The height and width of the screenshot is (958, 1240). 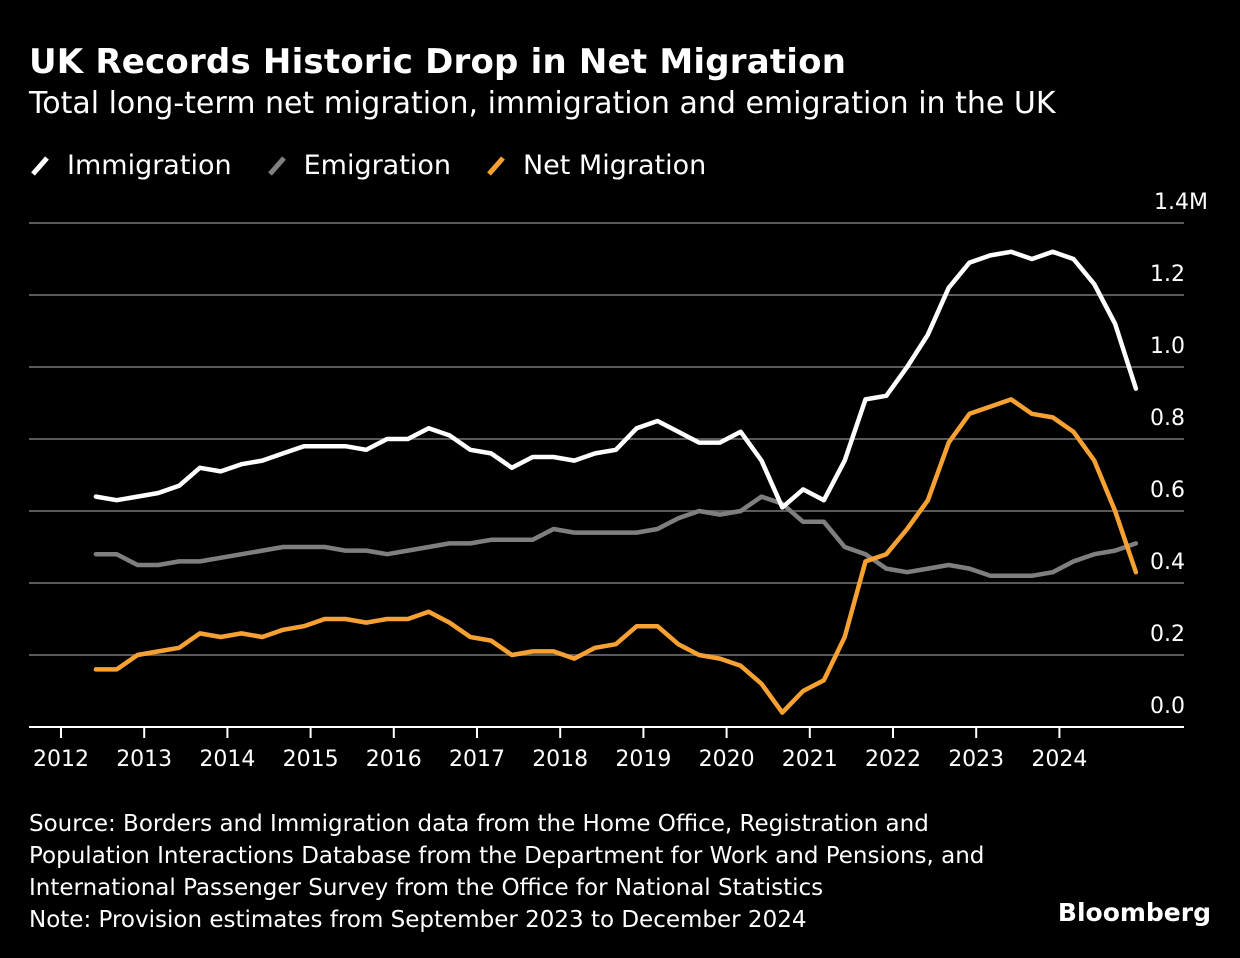 I want to click on legend-item-net-migration: Net Migration, so click(x=595, y=165).